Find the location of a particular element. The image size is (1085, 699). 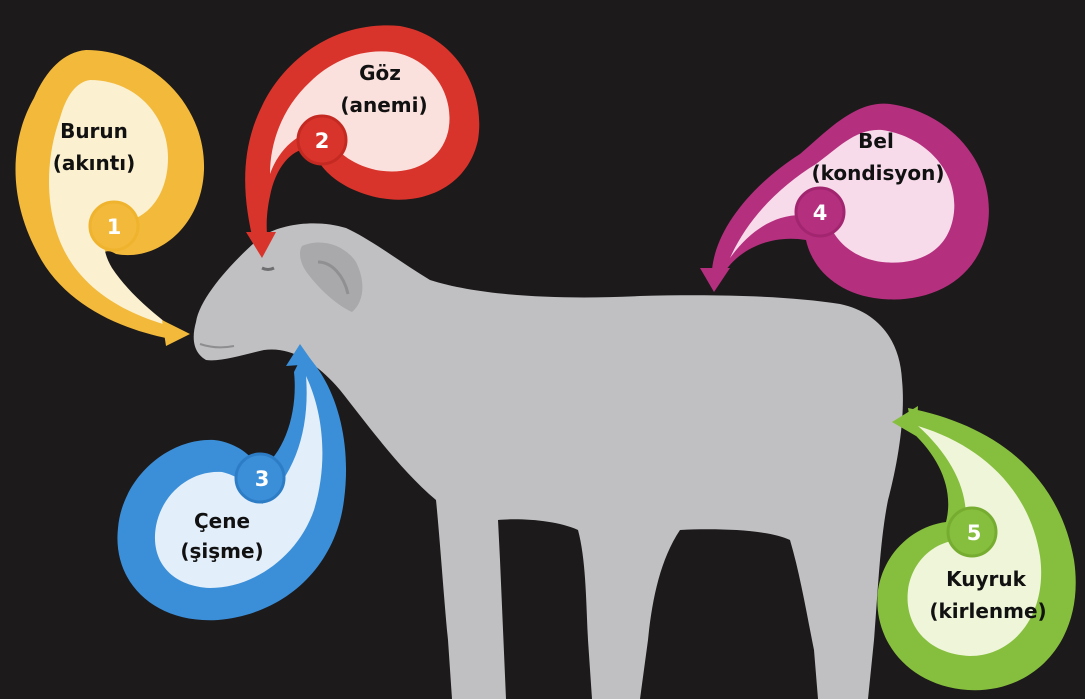

label-kuyruk-title: Kuyruk is located at coordinates (986, 579).